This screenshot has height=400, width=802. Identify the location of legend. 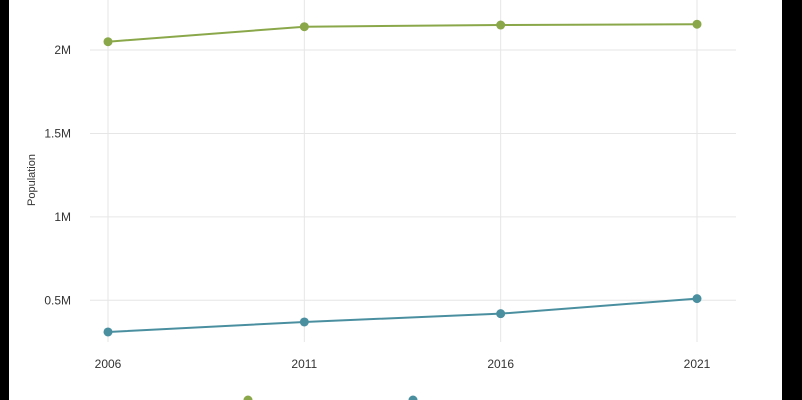
(330, 397).